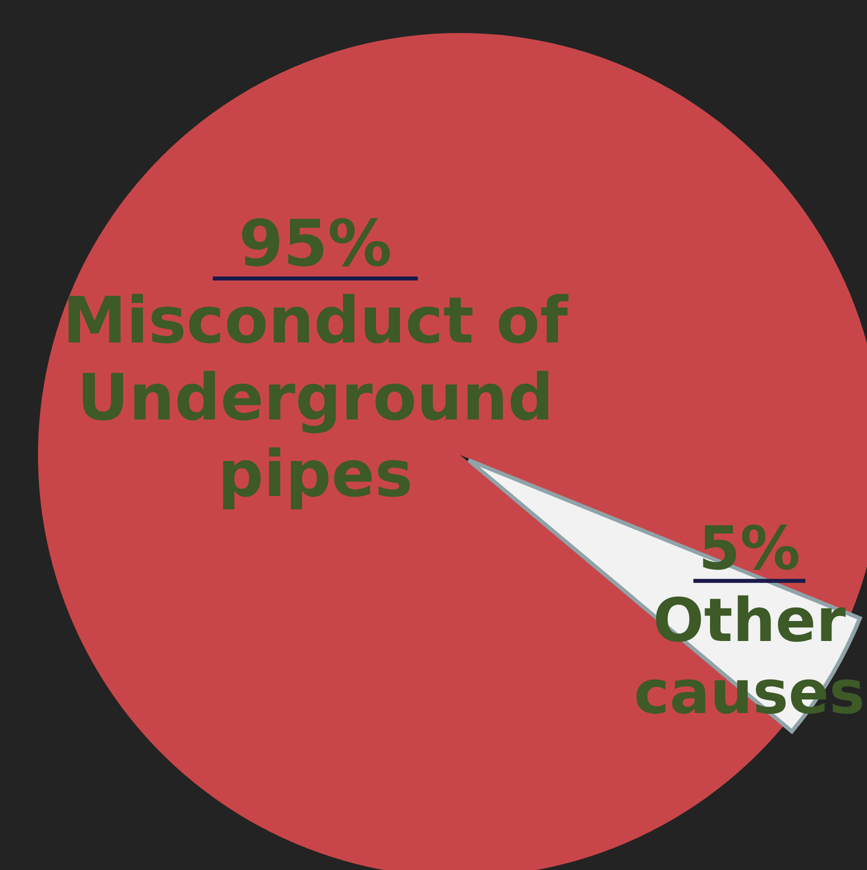  What do you see at coordinates (749, 549) in the screenshot?
I see `data-label: 5%` at bounding box center [749, 549].